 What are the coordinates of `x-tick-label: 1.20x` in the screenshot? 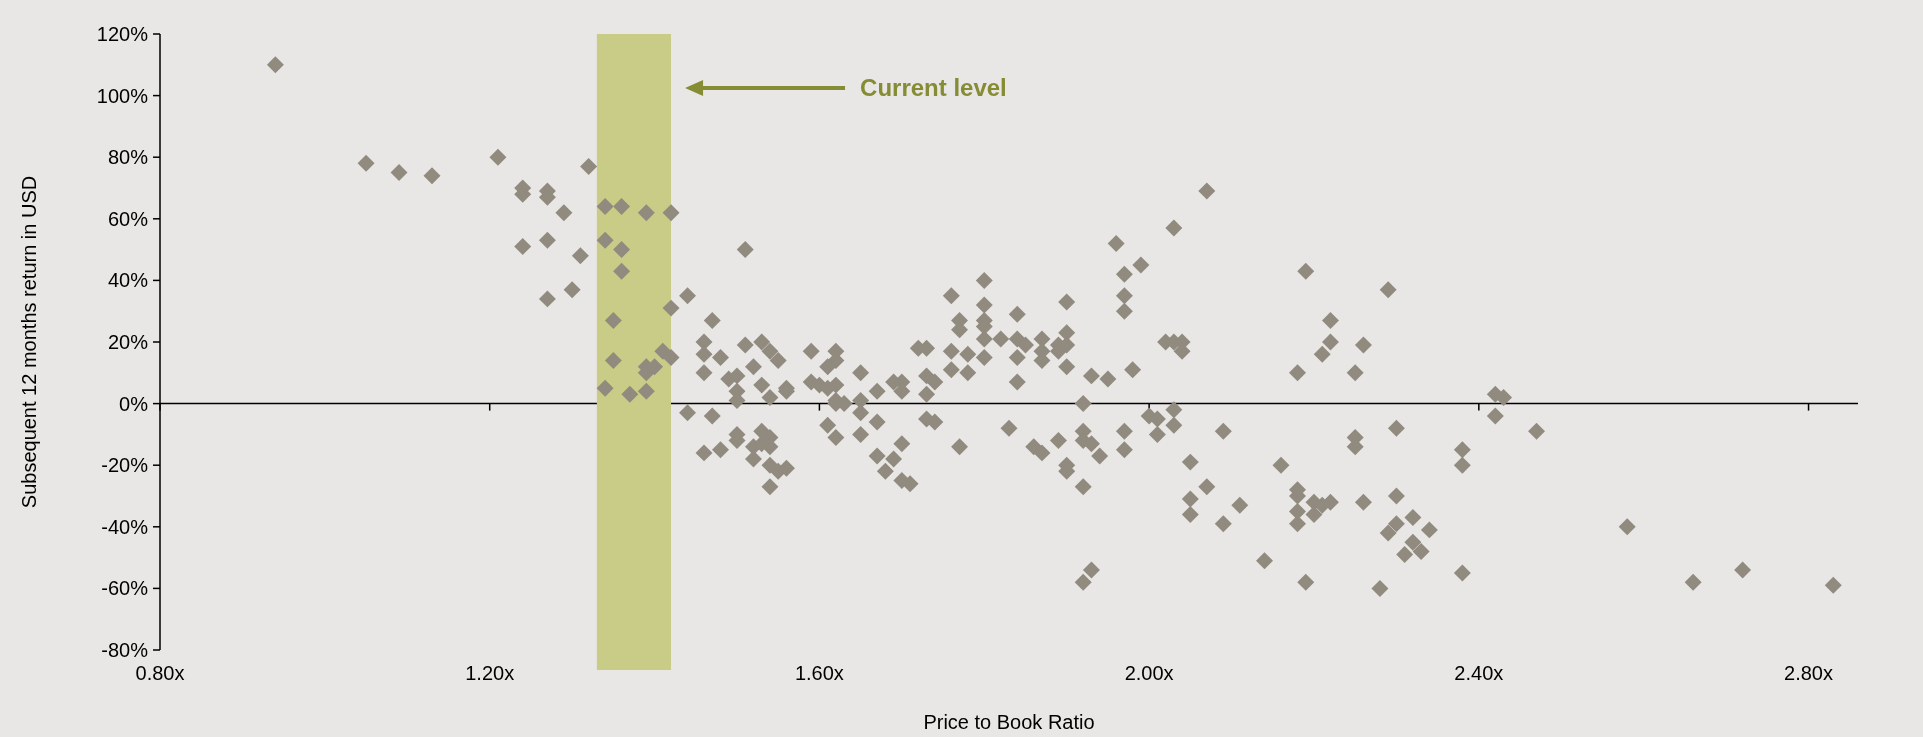 It's located at (490, 673).